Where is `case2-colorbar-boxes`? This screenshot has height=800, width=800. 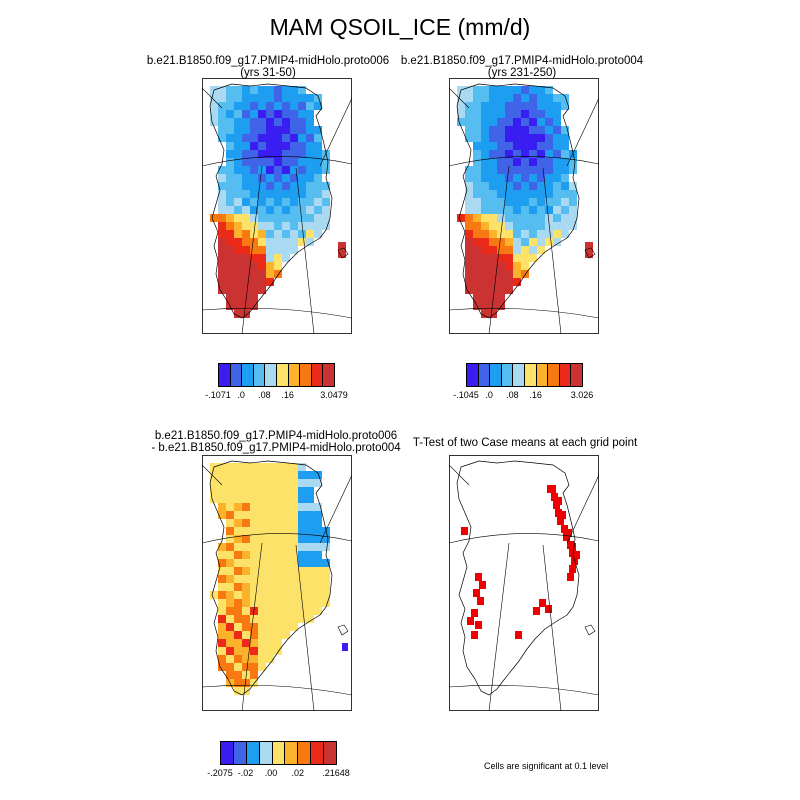 case2-colorbar-boxes is located at coordinates (524, 375).